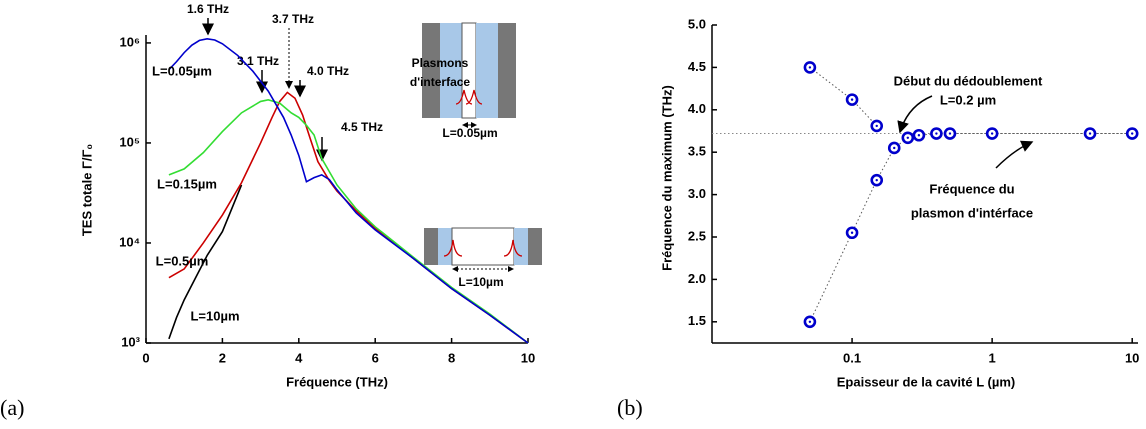  What do you see at coordinates (697, 235) in the screenshot?
I see `y-tick-label: 2.5` at bounding box center [697, 235].